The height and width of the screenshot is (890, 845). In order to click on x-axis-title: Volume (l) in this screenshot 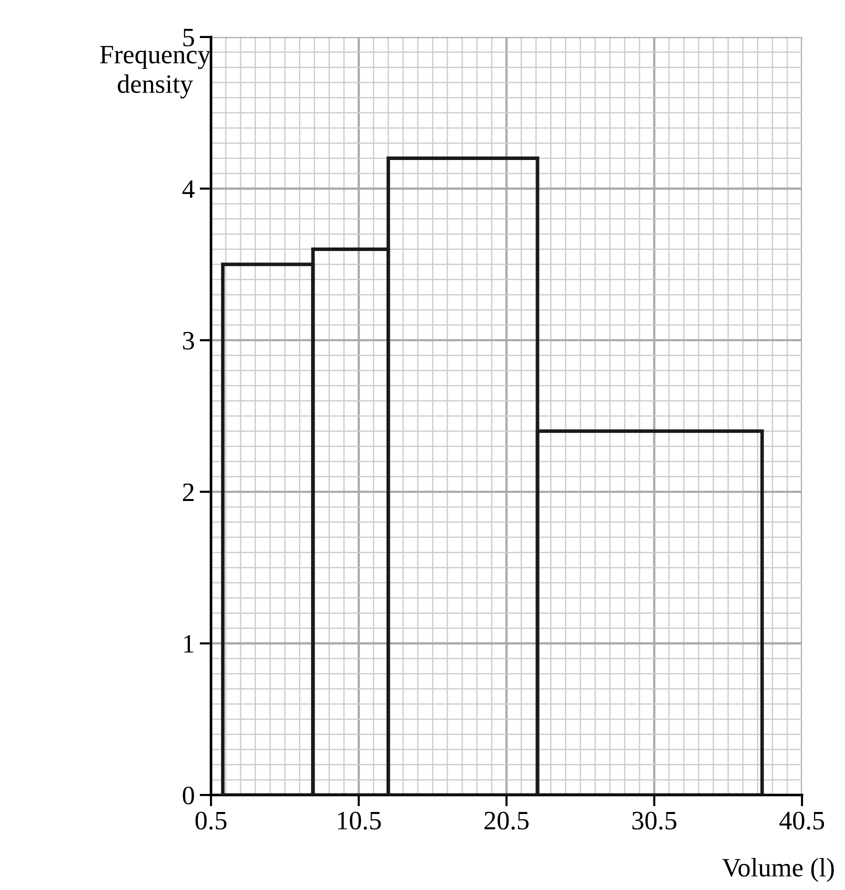, I will do `click(778, 870)`.